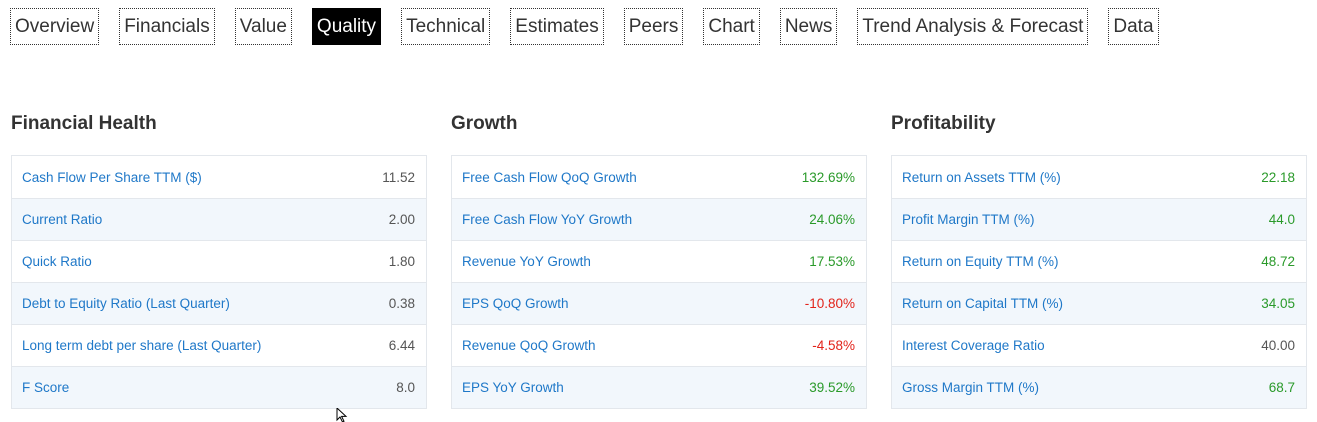  Describe the element at coordinates (731, 26) in the screenshot. I see `tab-chart: Chart` at that location.